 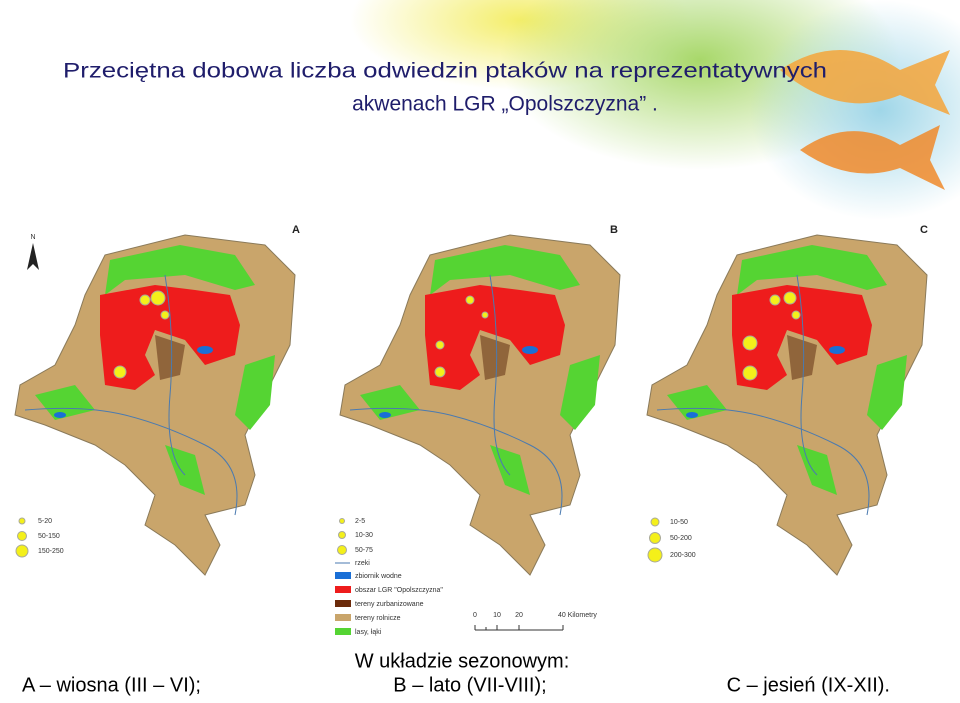 What do you see at coordinates (33, 256) in the screenshot?
I see `north-arrow` at bounding box center [33, 256].